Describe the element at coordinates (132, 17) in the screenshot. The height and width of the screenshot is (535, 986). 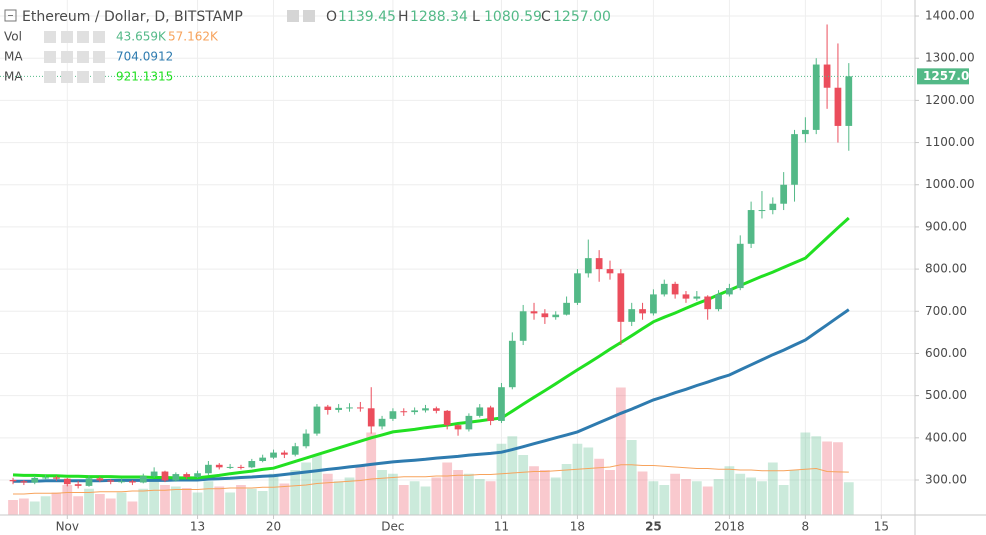
I see `symbol-title: Ethereum / Dollar, D, BITSTAMP` at that location.